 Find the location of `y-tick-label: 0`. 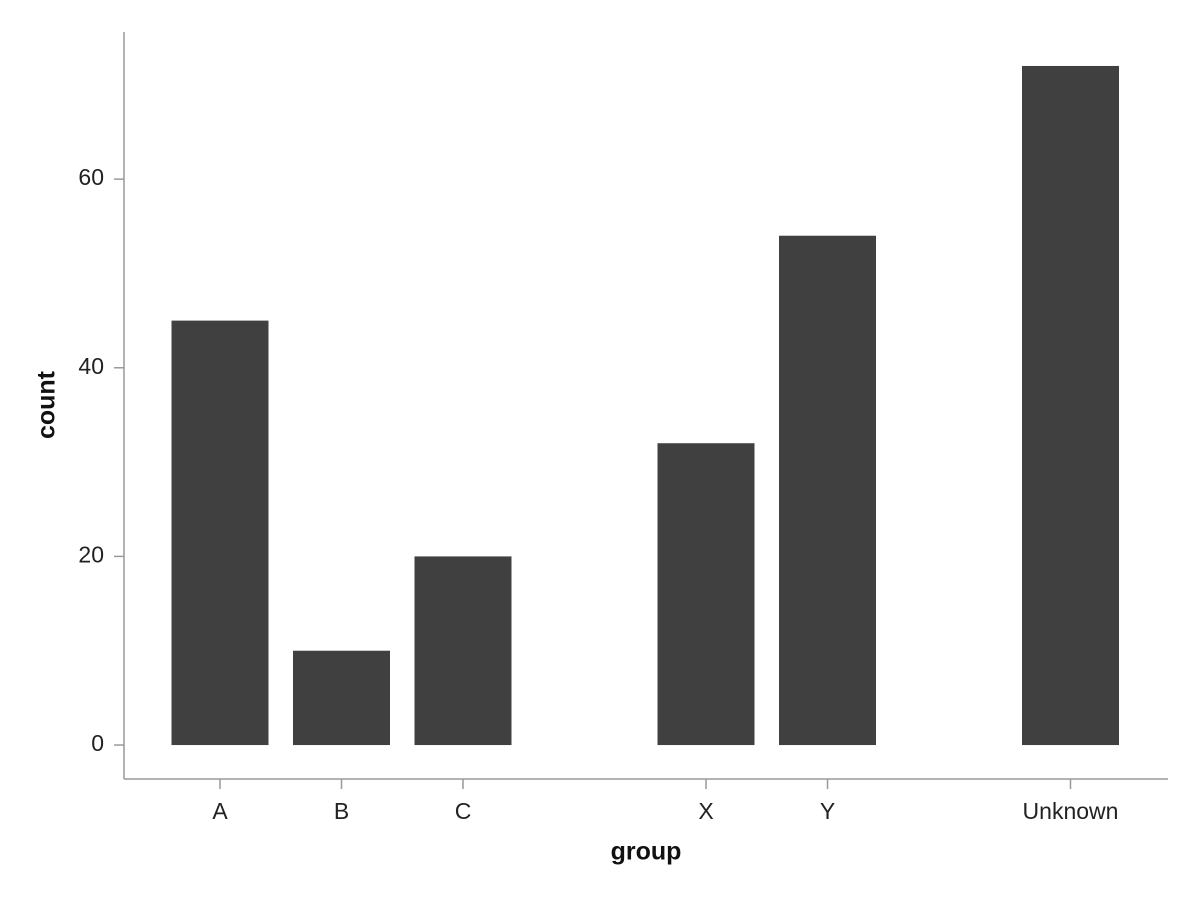

y-tick-label: 0 is located at coordinates (97, 743).